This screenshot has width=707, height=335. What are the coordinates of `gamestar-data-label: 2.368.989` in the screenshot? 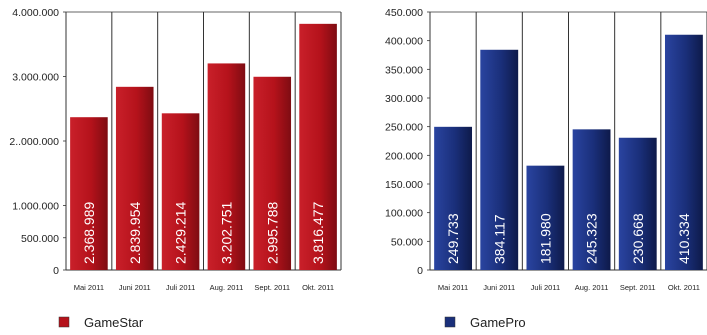 It's located at (89, 233).